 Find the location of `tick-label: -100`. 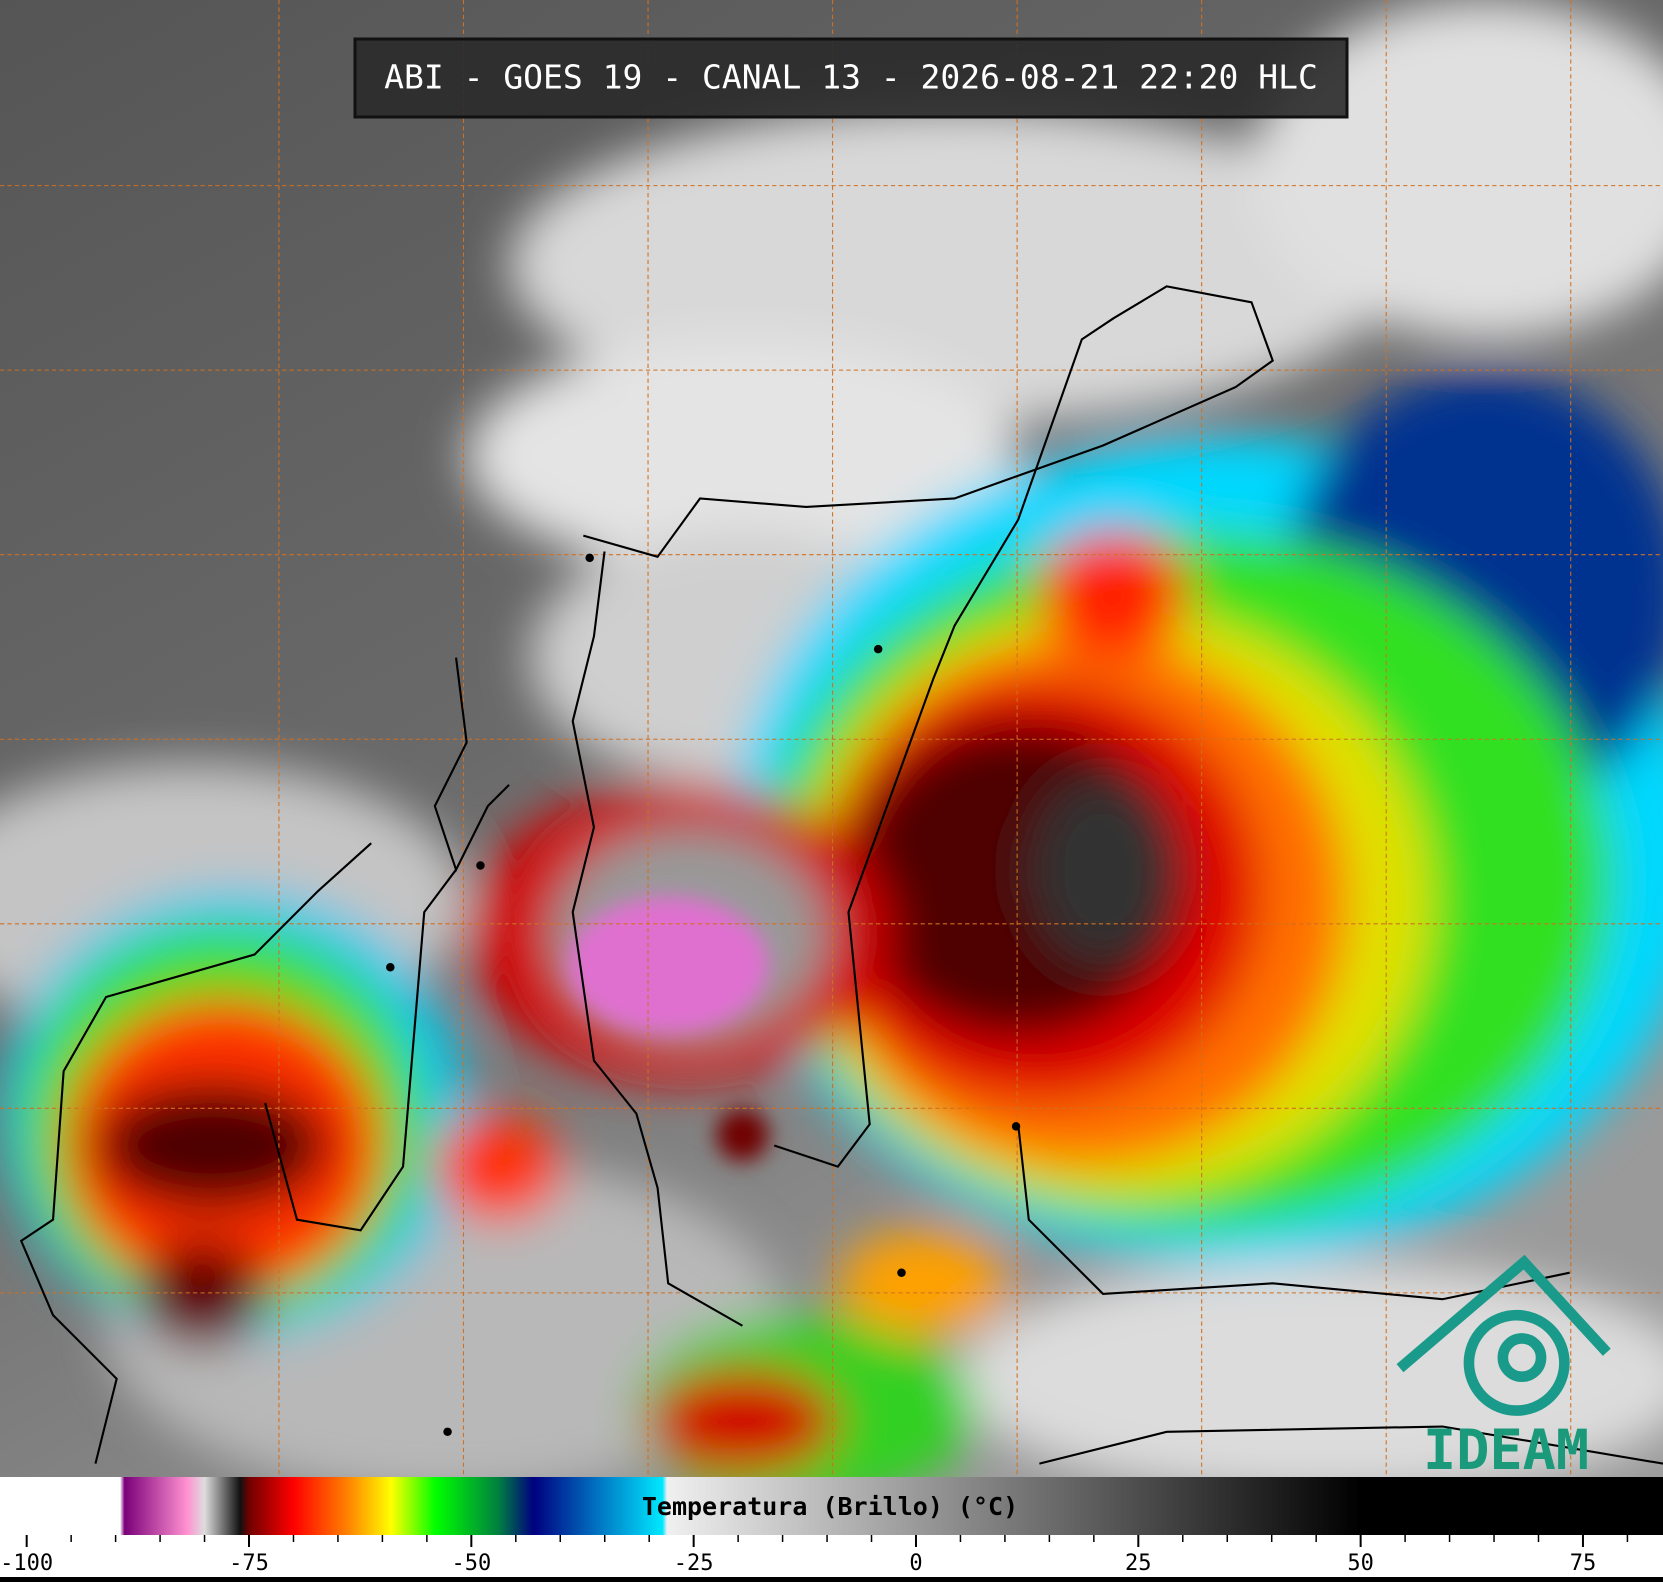

tick-label: -100 is located at coordinates (26, 1563).